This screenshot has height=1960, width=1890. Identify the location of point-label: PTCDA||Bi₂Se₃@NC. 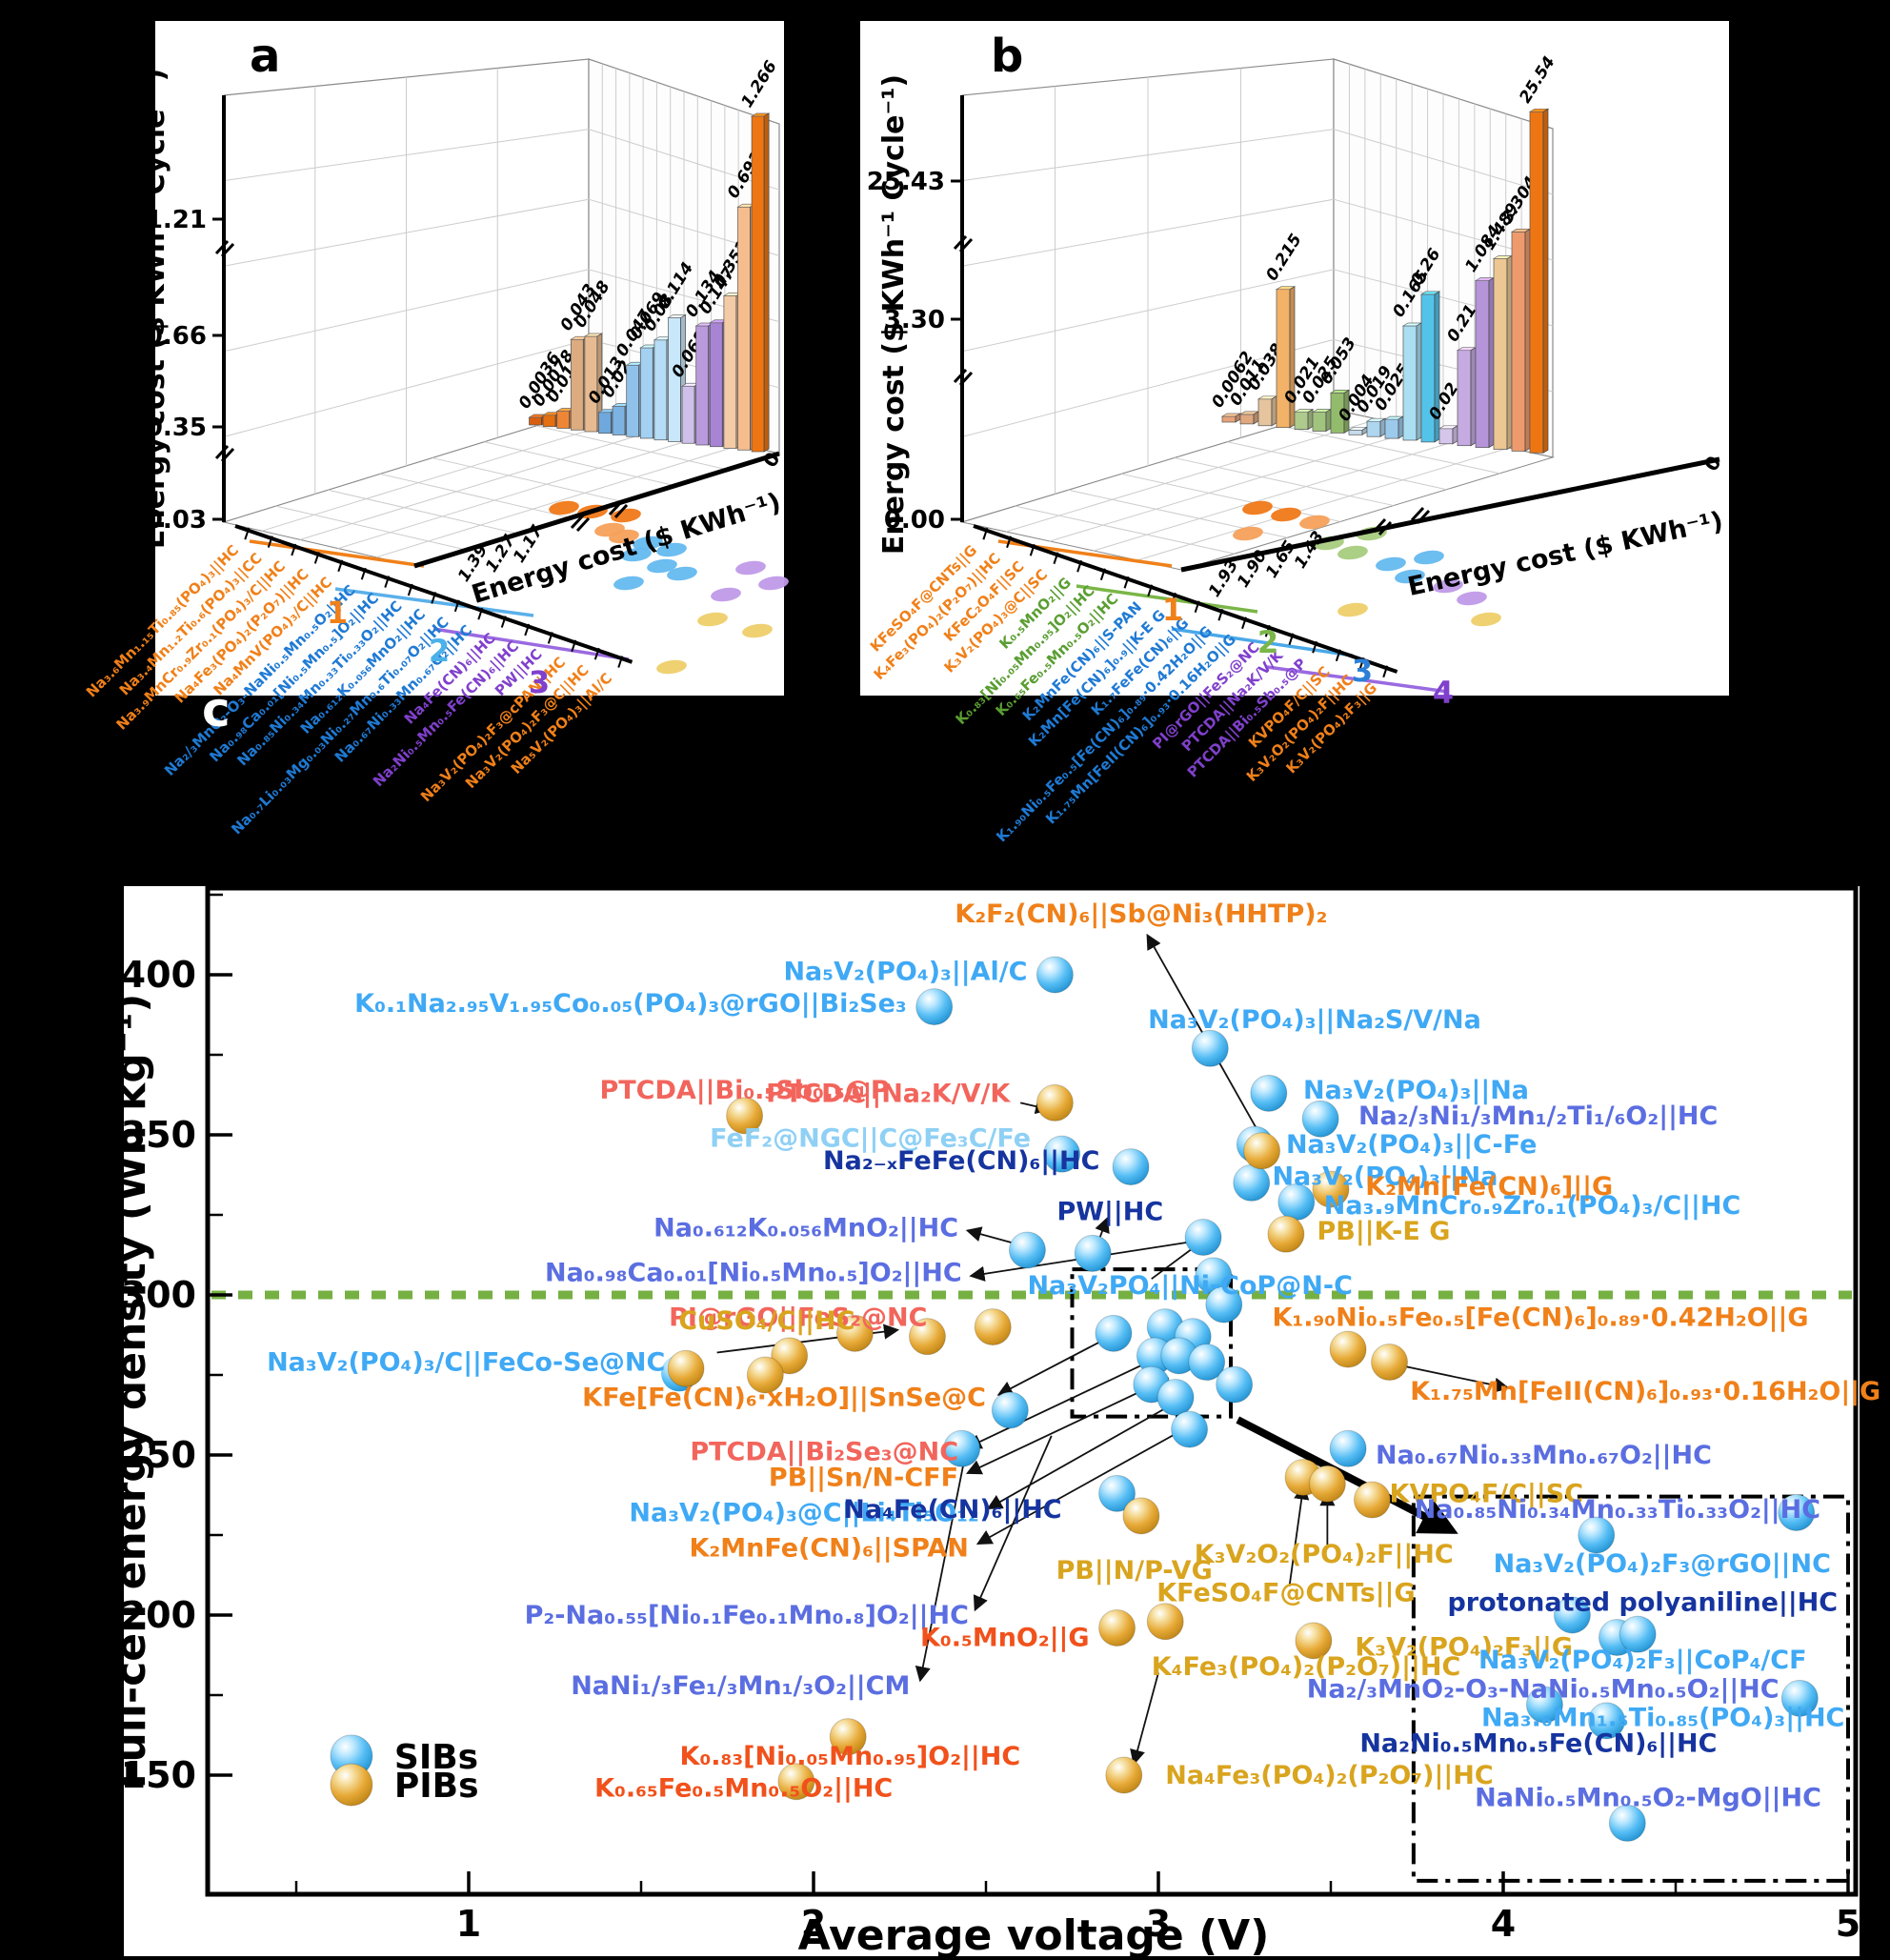
(824, 1452).